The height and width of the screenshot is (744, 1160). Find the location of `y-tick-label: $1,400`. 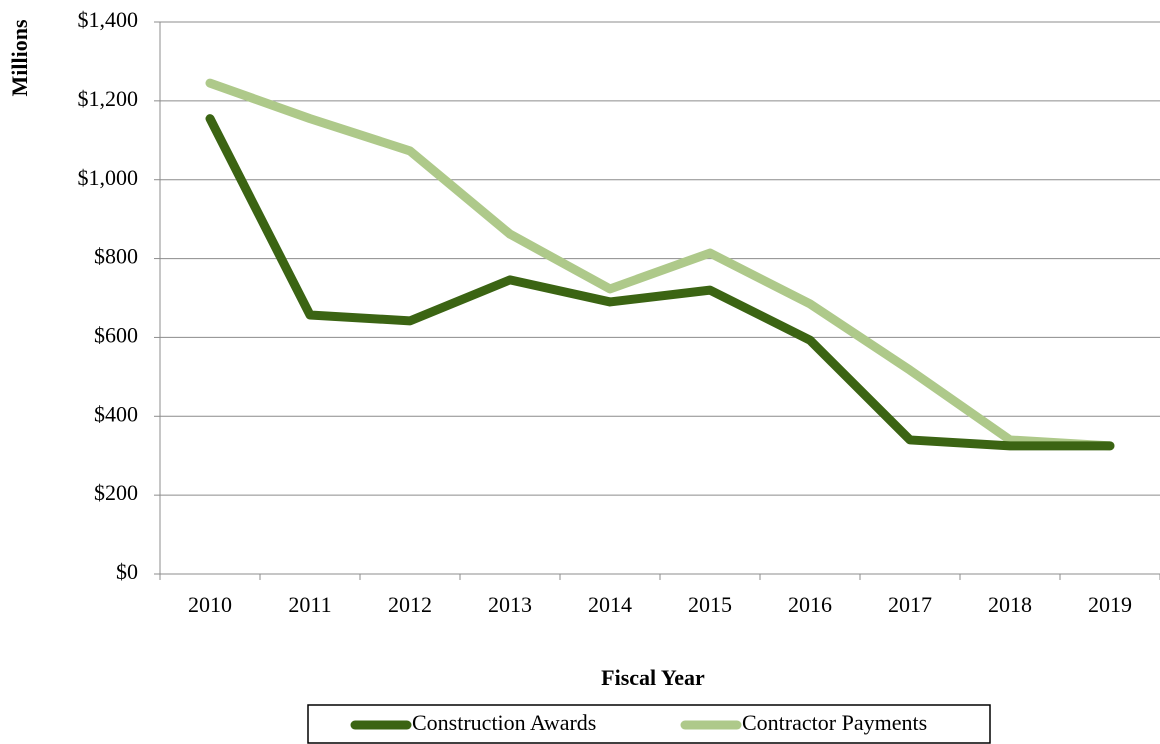

y-tick-label: $1,400 is located at coordinates (108, 19).